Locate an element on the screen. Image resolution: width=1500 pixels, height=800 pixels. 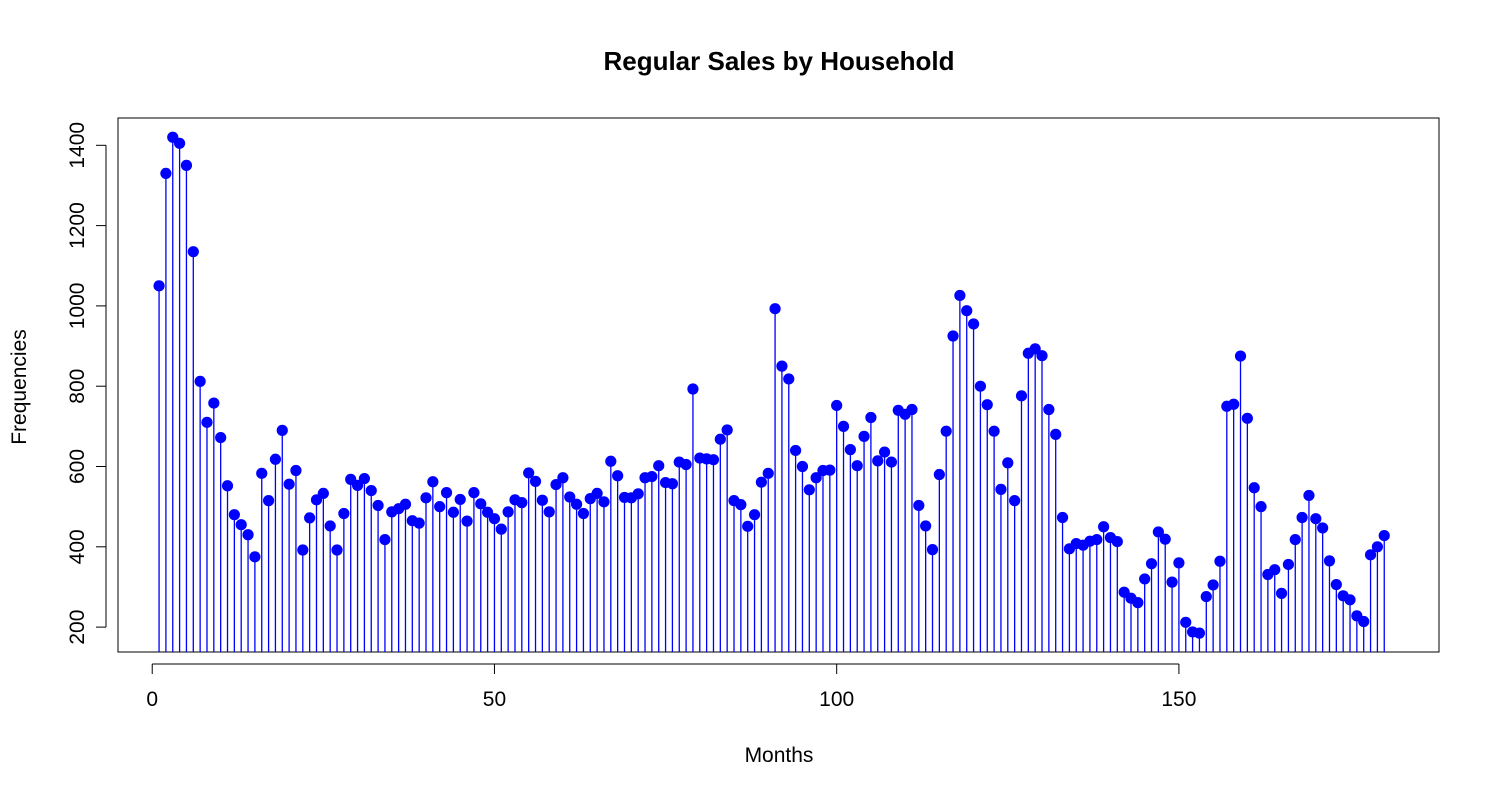
y-tick-label: 1000 is located at coordinates (77, 306).